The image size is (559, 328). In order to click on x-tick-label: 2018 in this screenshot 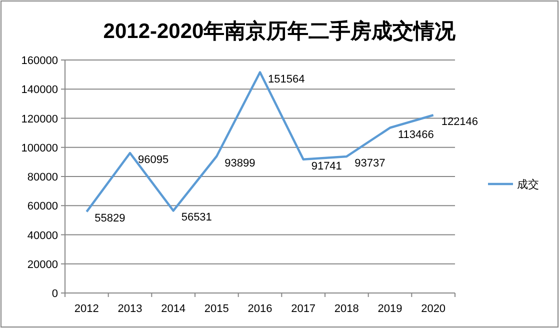, I will do `click(346, 309)`.